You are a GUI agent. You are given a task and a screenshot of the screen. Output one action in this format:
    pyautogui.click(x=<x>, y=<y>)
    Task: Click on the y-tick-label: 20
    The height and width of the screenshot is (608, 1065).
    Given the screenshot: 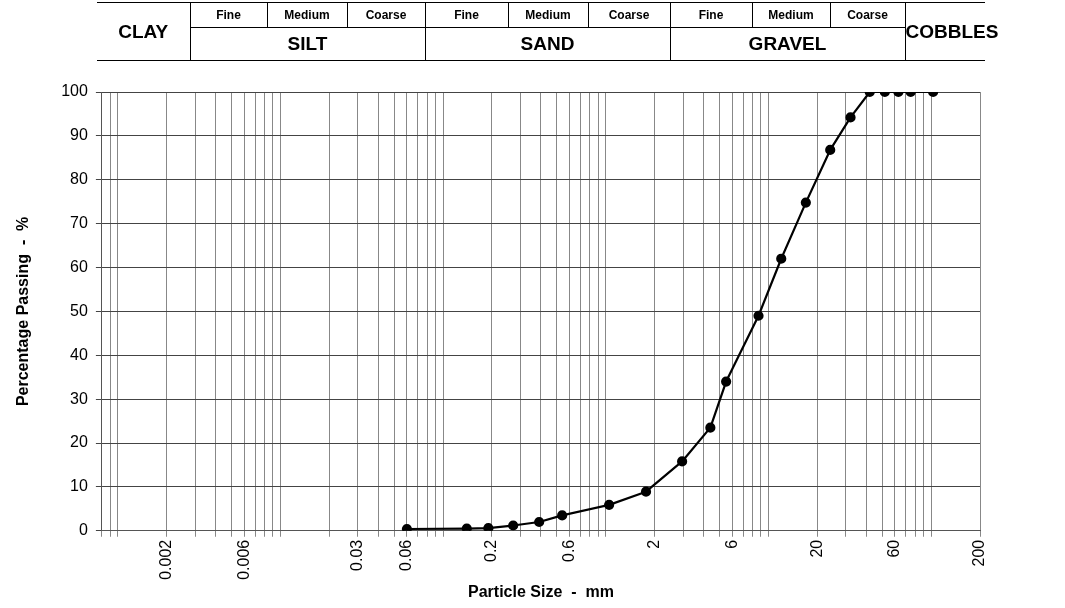 What is the action you would take?
    pyautogui.click(x=79, y=442)
    